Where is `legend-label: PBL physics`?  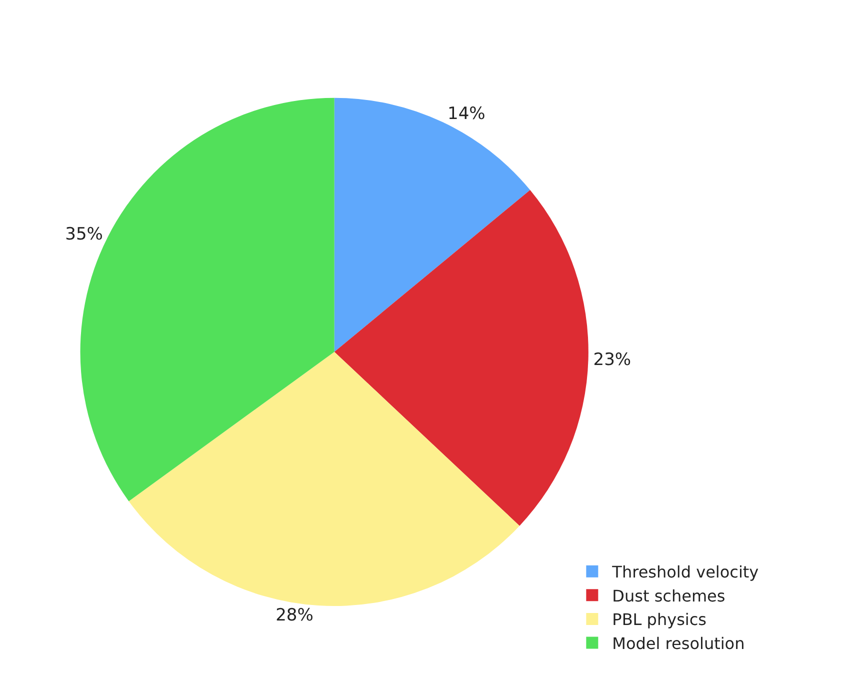 legend-label: PBL physics is located at coordinates (659, 620).